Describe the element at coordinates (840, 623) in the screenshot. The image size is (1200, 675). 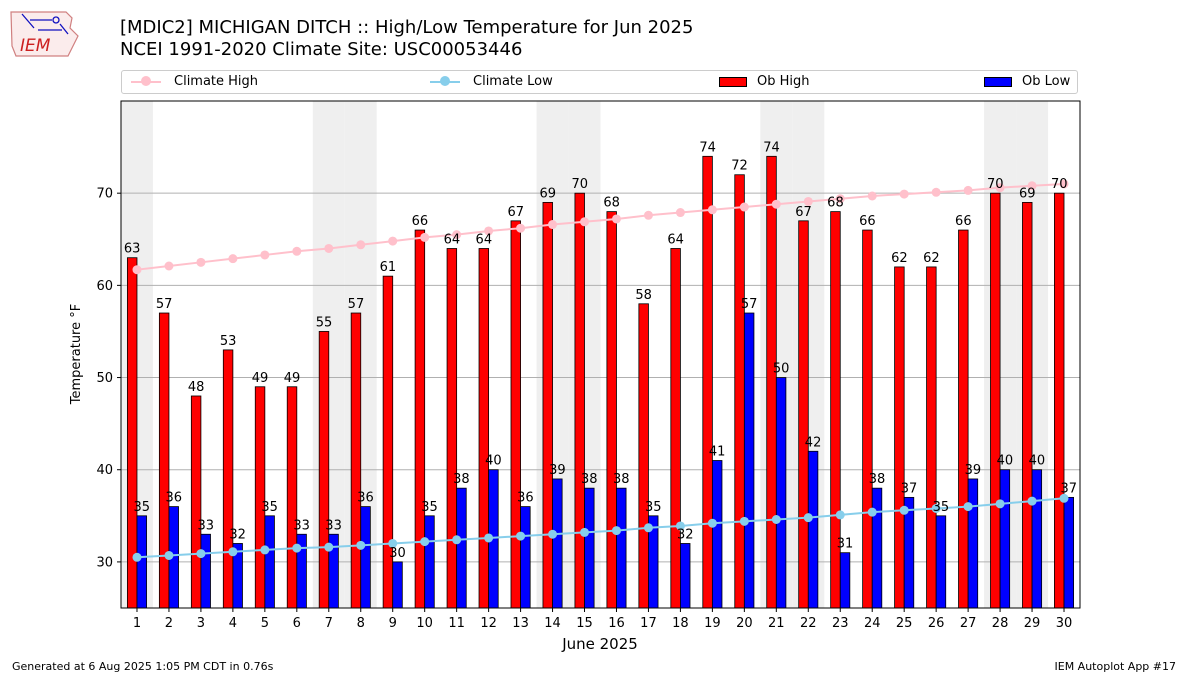
I see `x-tick-label: 23` at that location.